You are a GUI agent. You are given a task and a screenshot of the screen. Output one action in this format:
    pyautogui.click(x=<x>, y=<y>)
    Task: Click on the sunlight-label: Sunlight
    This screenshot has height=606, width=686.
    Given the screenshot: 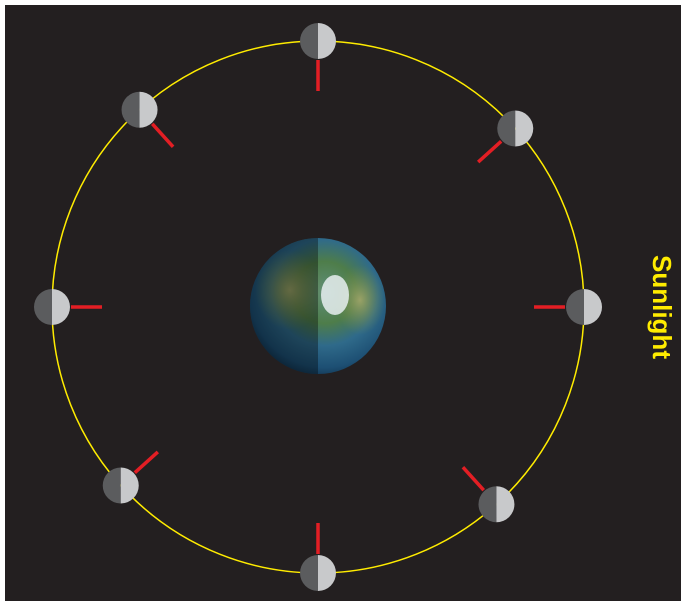 What is the action you would take?
    pyautogui.click(x=662, y=307)
    